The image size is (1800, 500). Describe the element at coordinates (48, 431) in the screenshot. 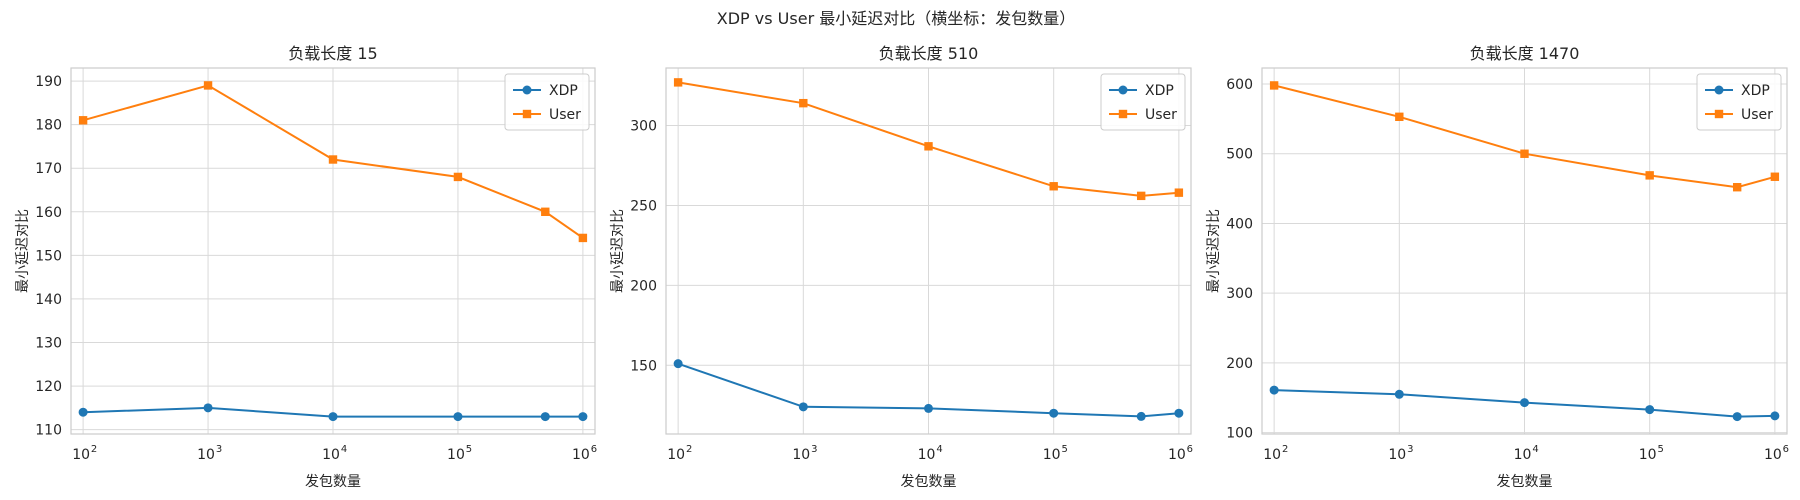

I see `y-tick-label: 110` at that location.